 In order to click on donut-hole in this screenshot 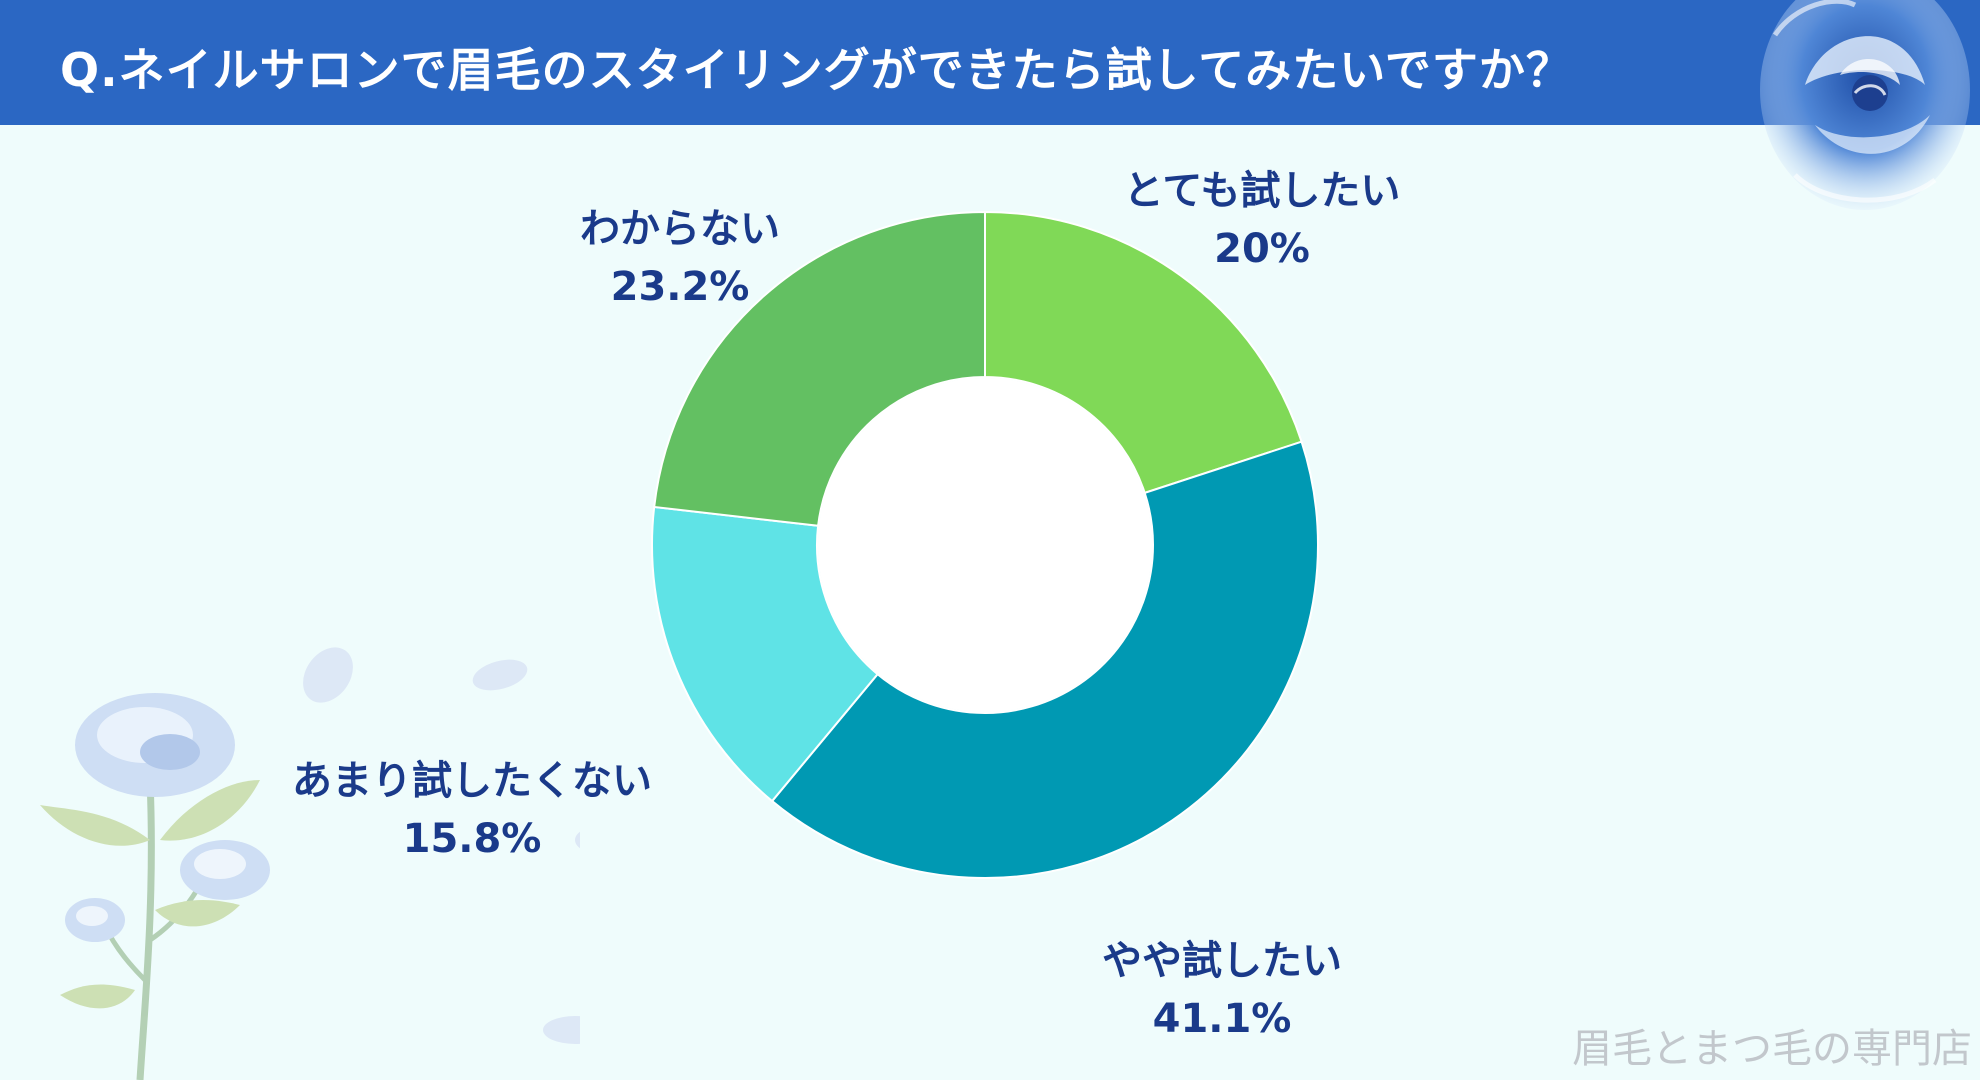, I will do `click(985, 545)`.